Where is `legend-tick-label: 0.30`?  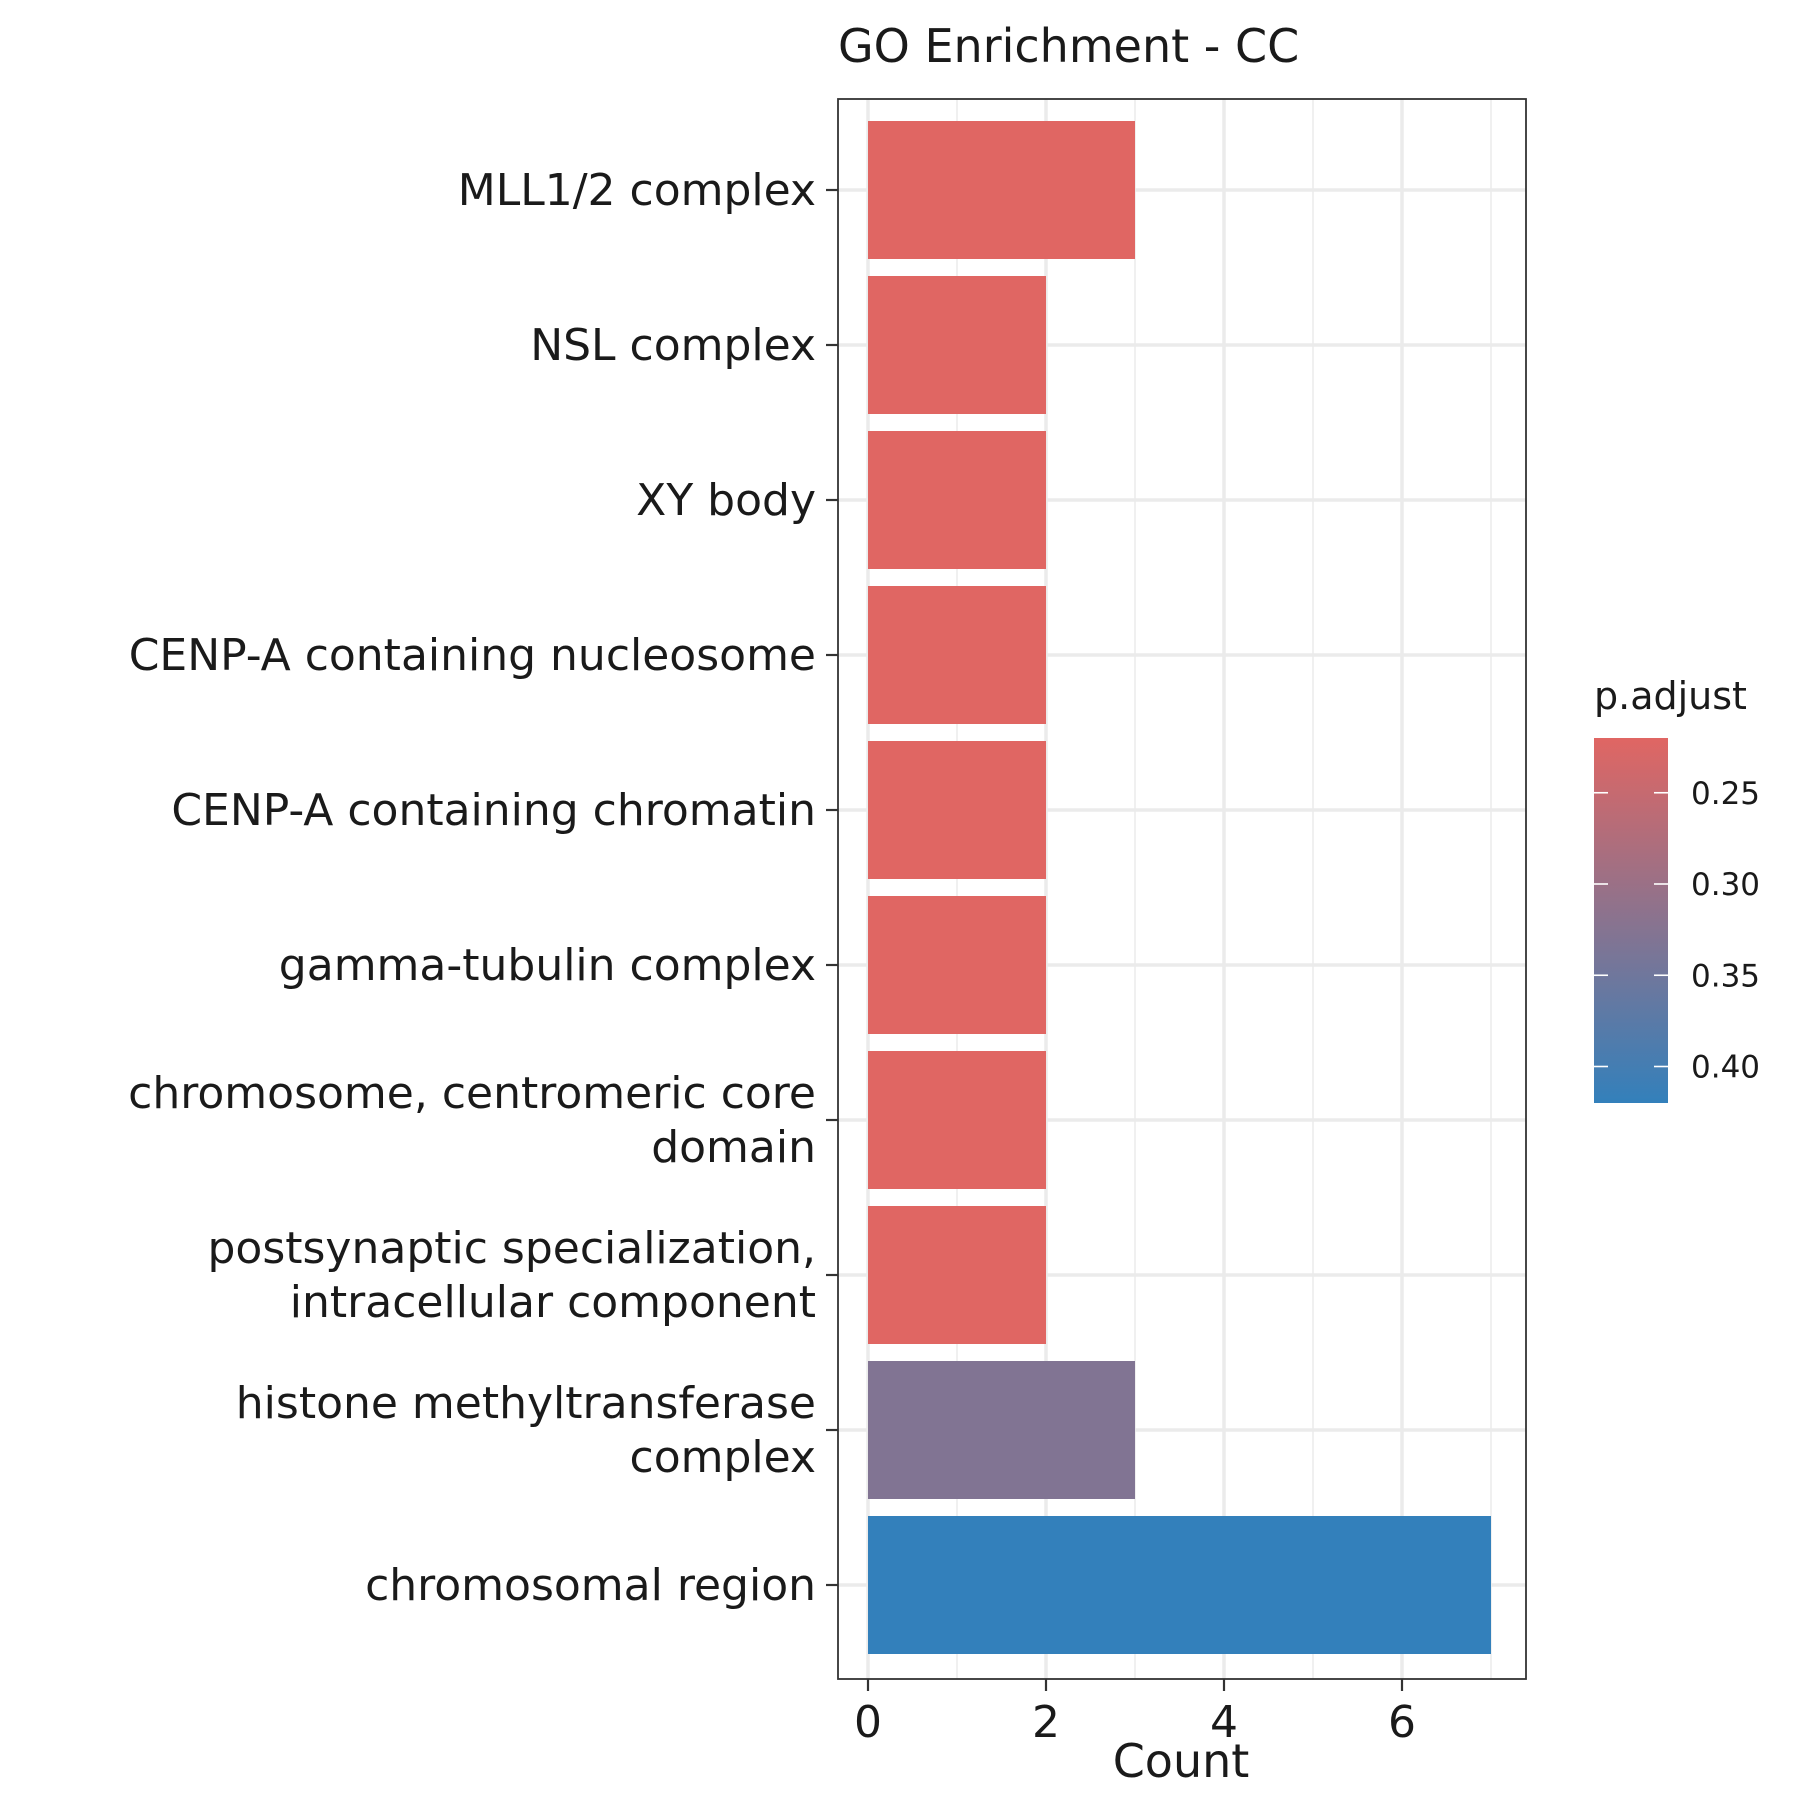 legend-tick-label: 0.30 is located at coordinates (1725, 885).